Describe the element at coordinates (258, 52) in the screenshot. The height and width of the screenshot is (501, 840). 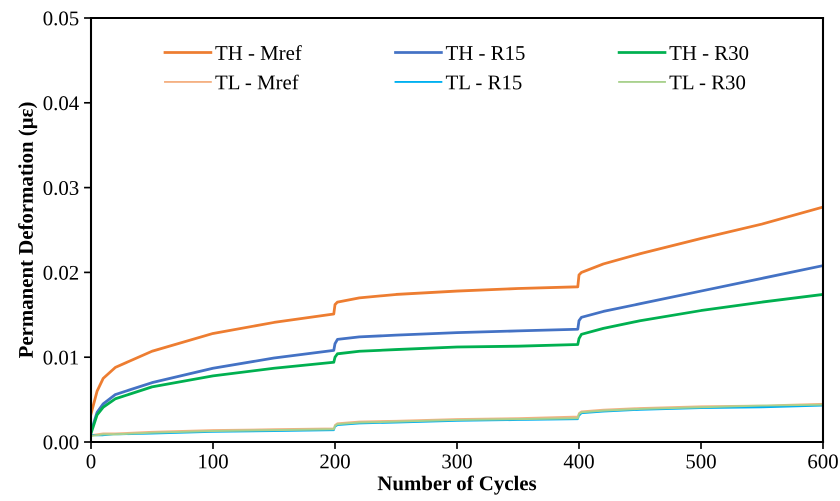
I see `legend-label: TH - Mref` at that location.